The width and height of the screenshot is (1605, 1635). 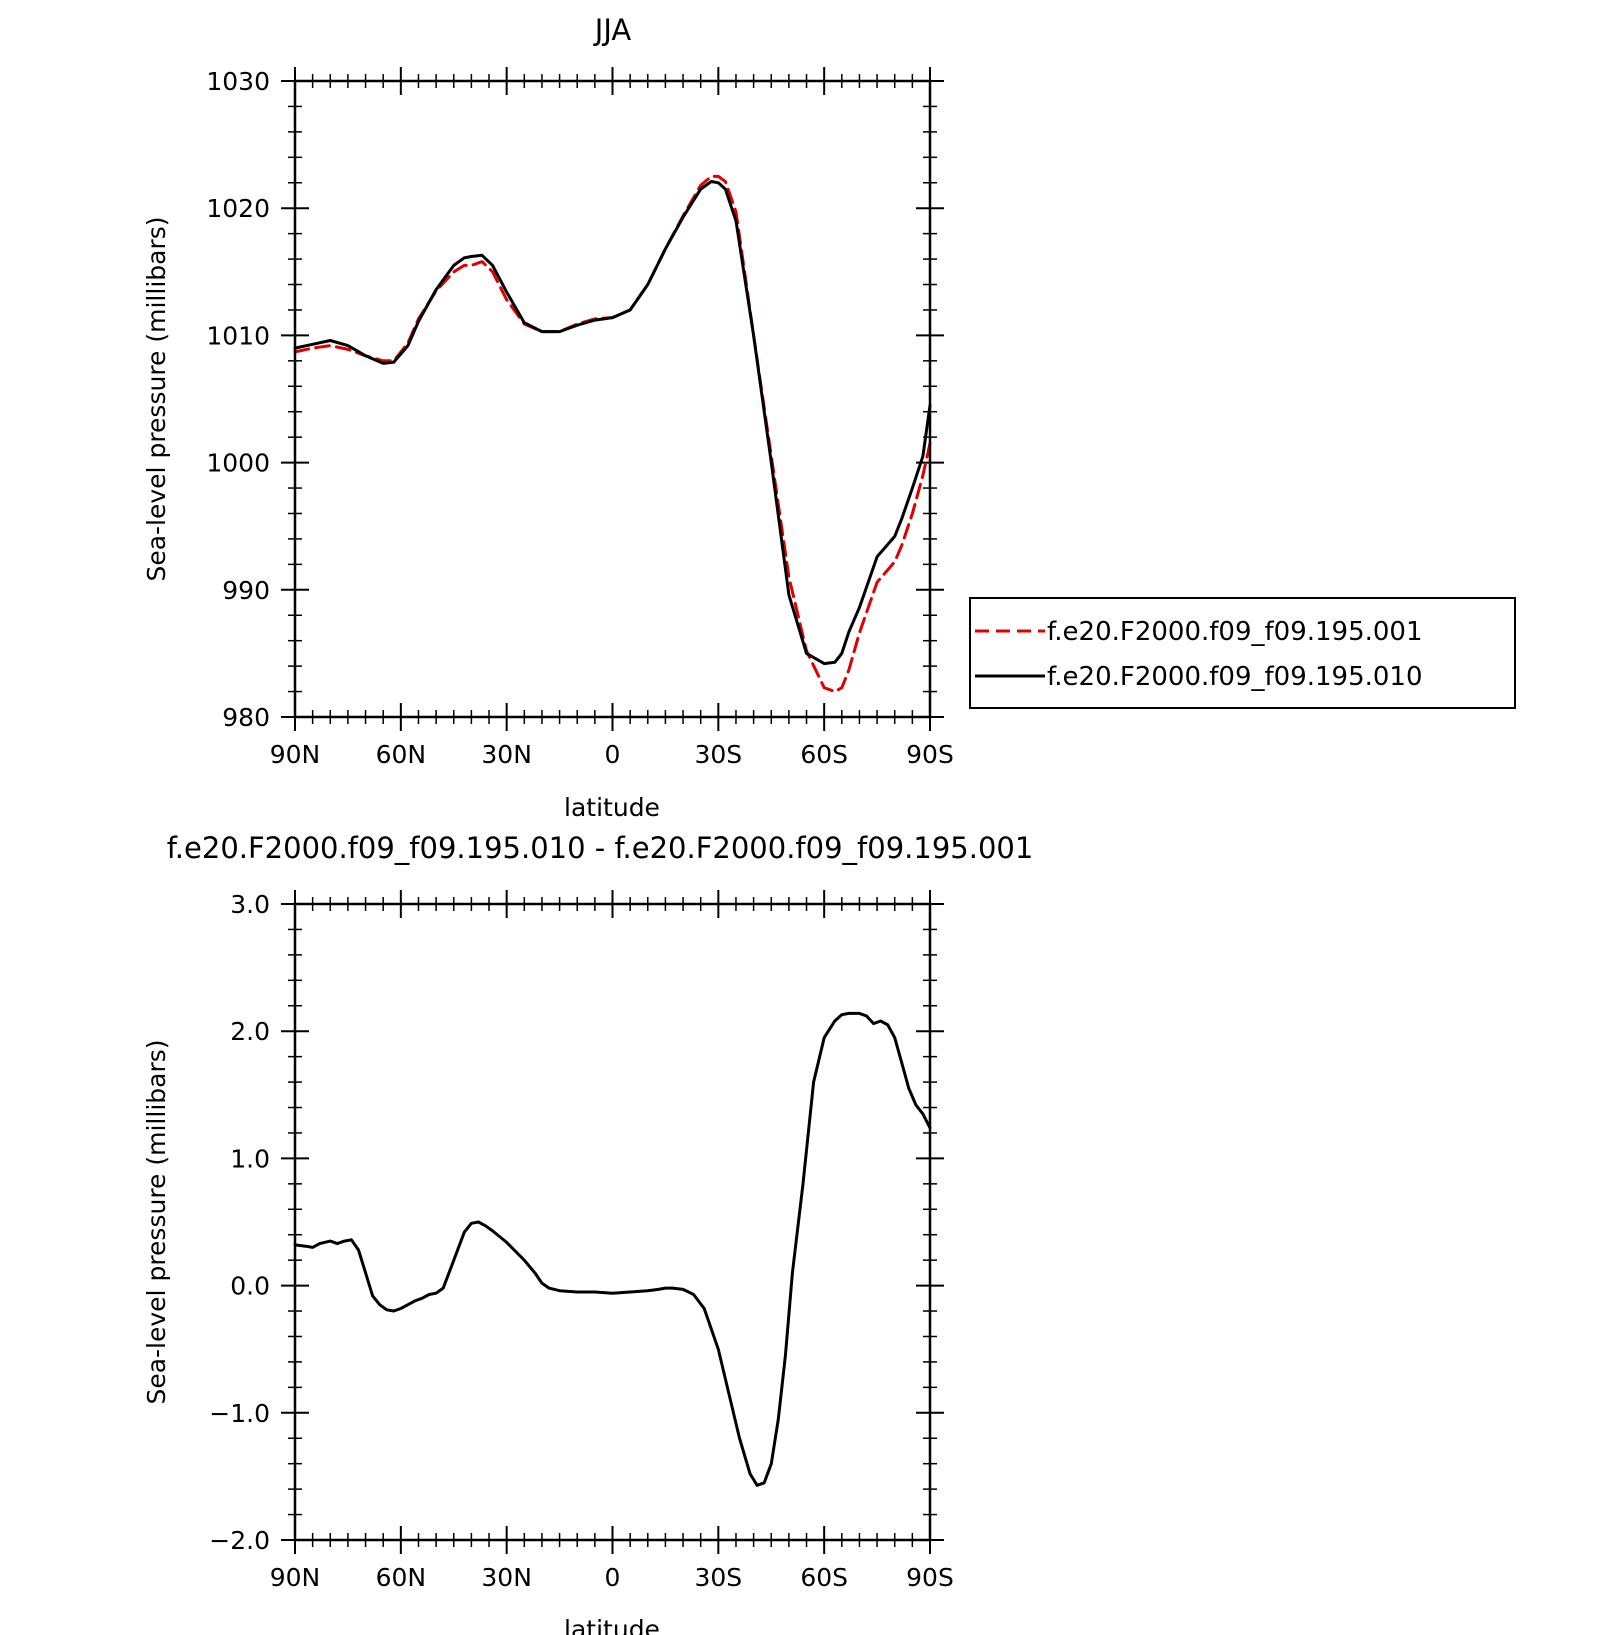 I want to click on y-tick-label: 1.0, so click(x=250, y=1158).